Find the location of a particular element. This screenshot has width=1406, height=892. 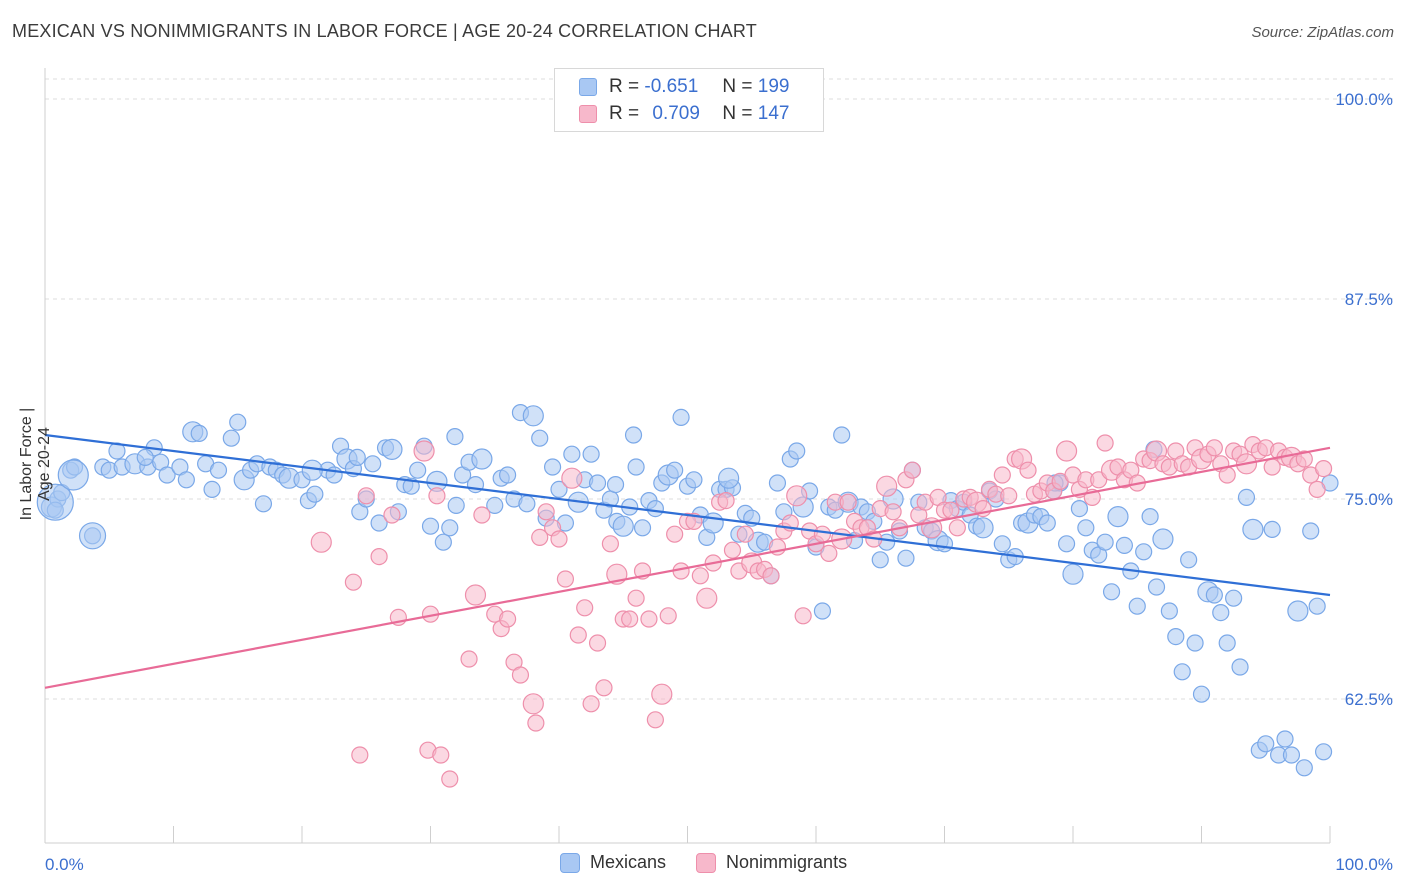

legend-item-nonimmigrants: Nonimmigrants is located at coordinates (771, 862).